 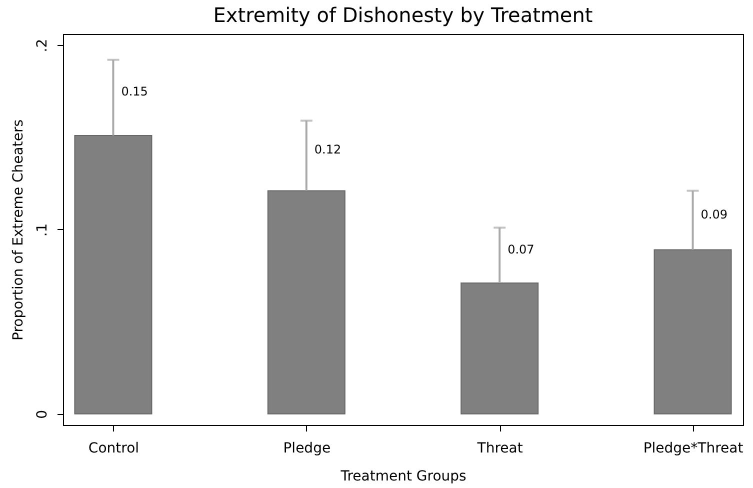 What do you see at coordinates (403, 476) in the screenshot?
I see `x-axis-title: Treatment Groups` at bounding box center [403, 476].